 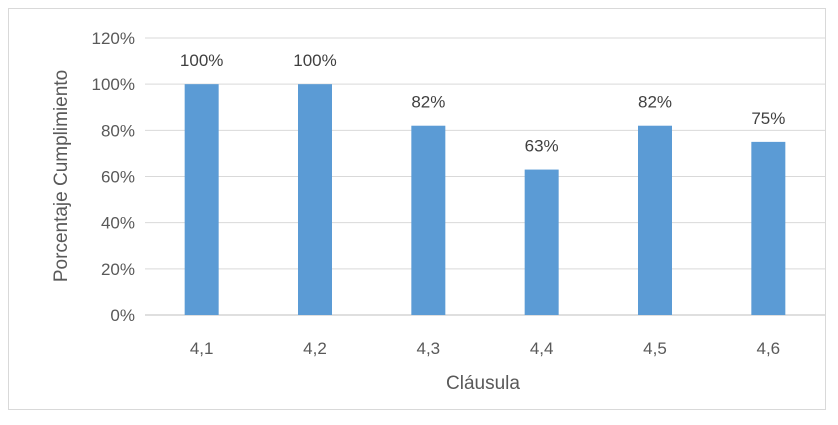 I want to click on y-tick-label: 40%, so click(x=118, y=223).